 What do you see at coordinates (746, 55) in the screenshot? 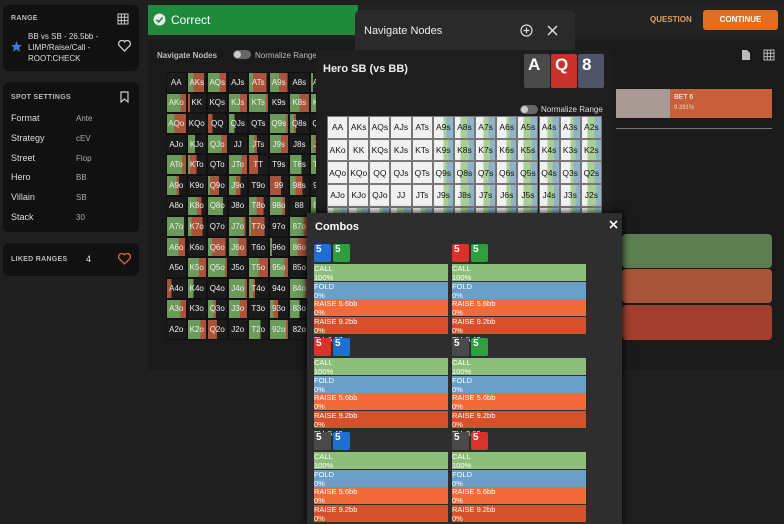
I see `file-icon` at bounding box center [746, 55].